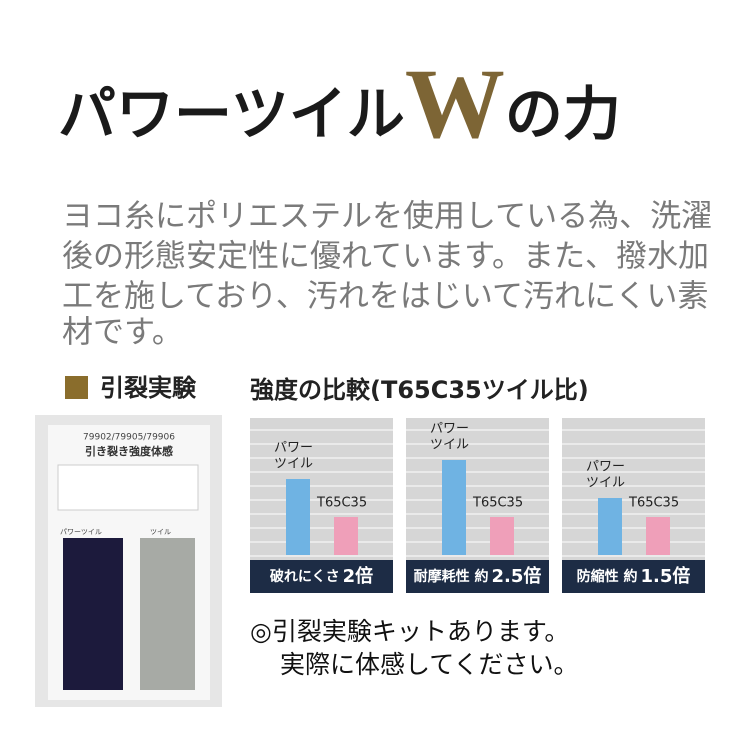 Image resolution: width=750 pixels, height=750 pixels. I want to click on caption-value: 2倍, so click(358, 576).